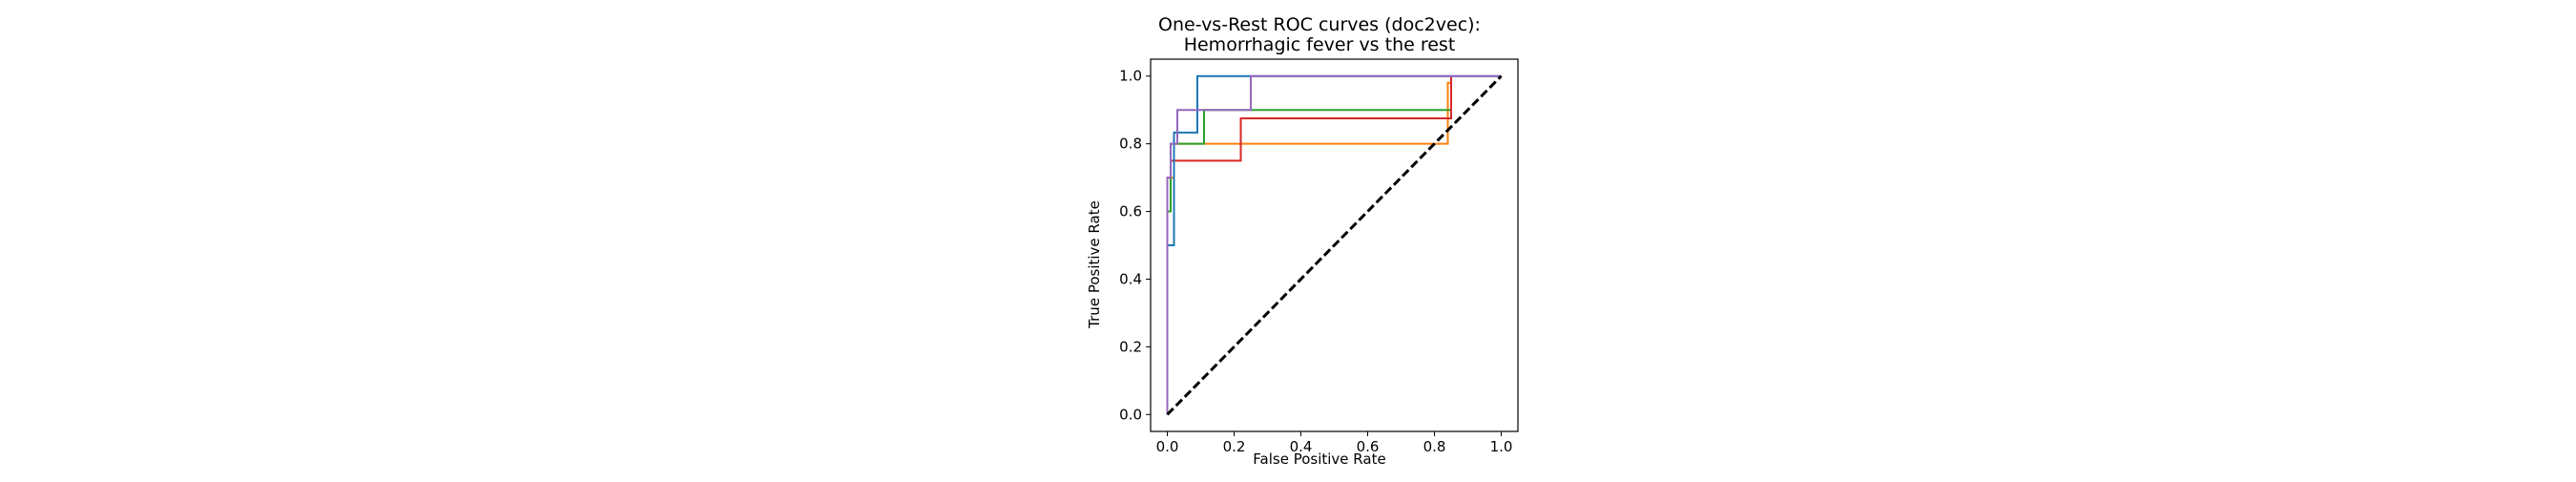 This screenshot has width=2576, height=482. What do you see at coordinates (1130, 76) in the screenshot?
I see `y-tick-label: 1.0` at bounding box center [1130, 76].